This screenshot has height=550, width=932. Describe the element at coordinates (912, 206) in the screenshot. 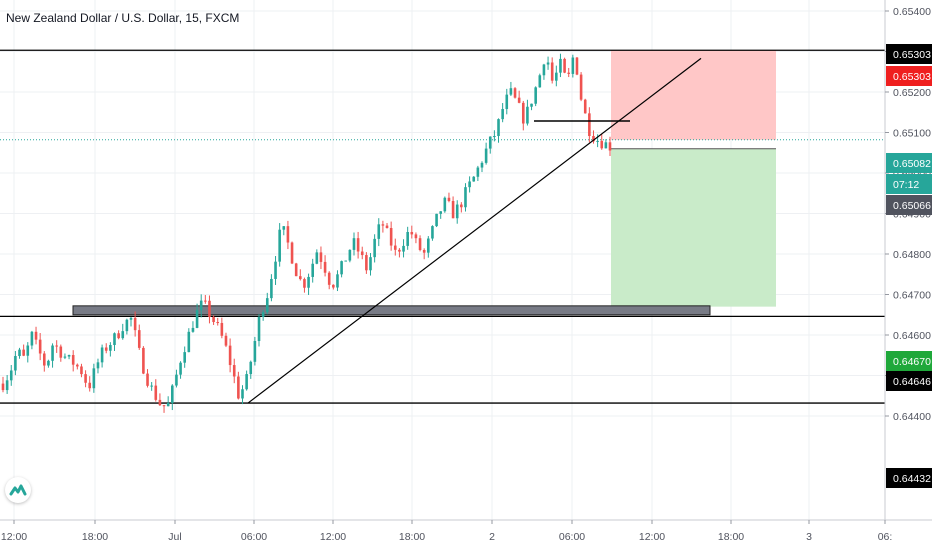

I see `price-label-text: 0.65066` at that location.